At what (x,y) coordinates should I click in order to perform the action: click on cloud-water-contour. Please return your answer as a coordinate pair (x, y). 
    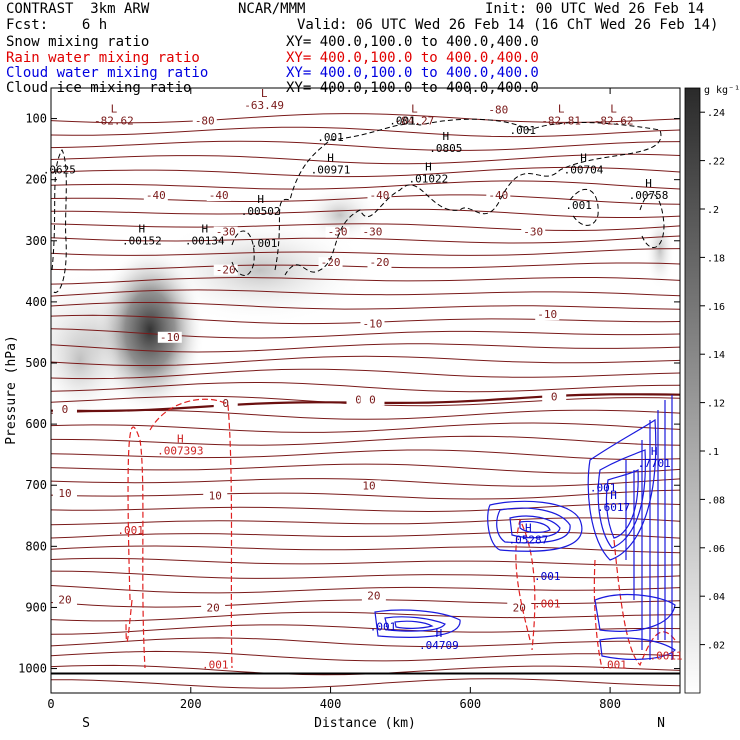
    Looking at the image, I should click on (525, 527).